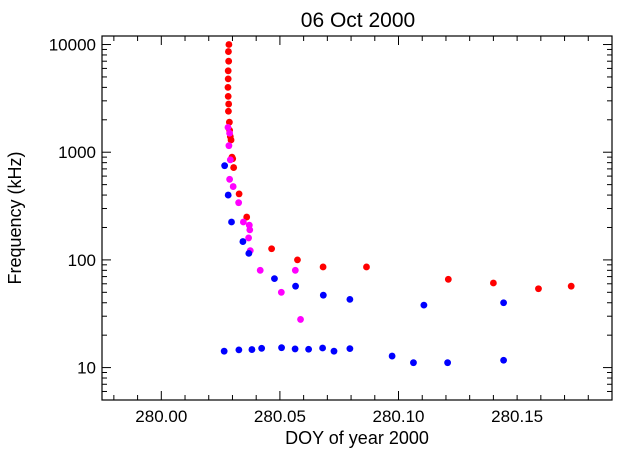 This screenshot has width=625, height=454. I want to click on y-tick-label: 1000, so click(77, 152).